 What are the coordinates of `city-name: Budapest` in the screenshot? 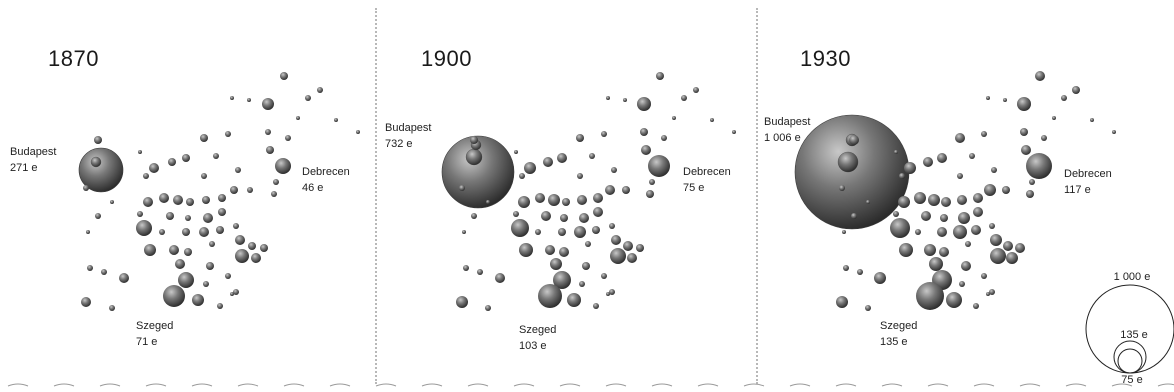 It's located at (33, 152).